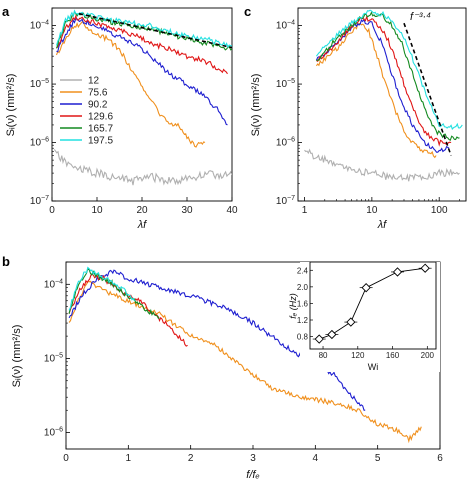 The height and width of the screenshot is (489, 474). I want to click on inset-xtick-label: 160, so click(393, 355).